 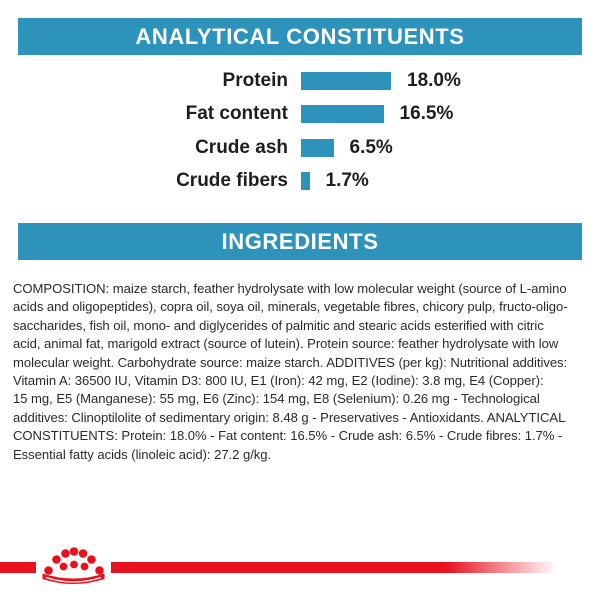 I want to click on chart-bar-fat-content, so click(x=342, y=114).